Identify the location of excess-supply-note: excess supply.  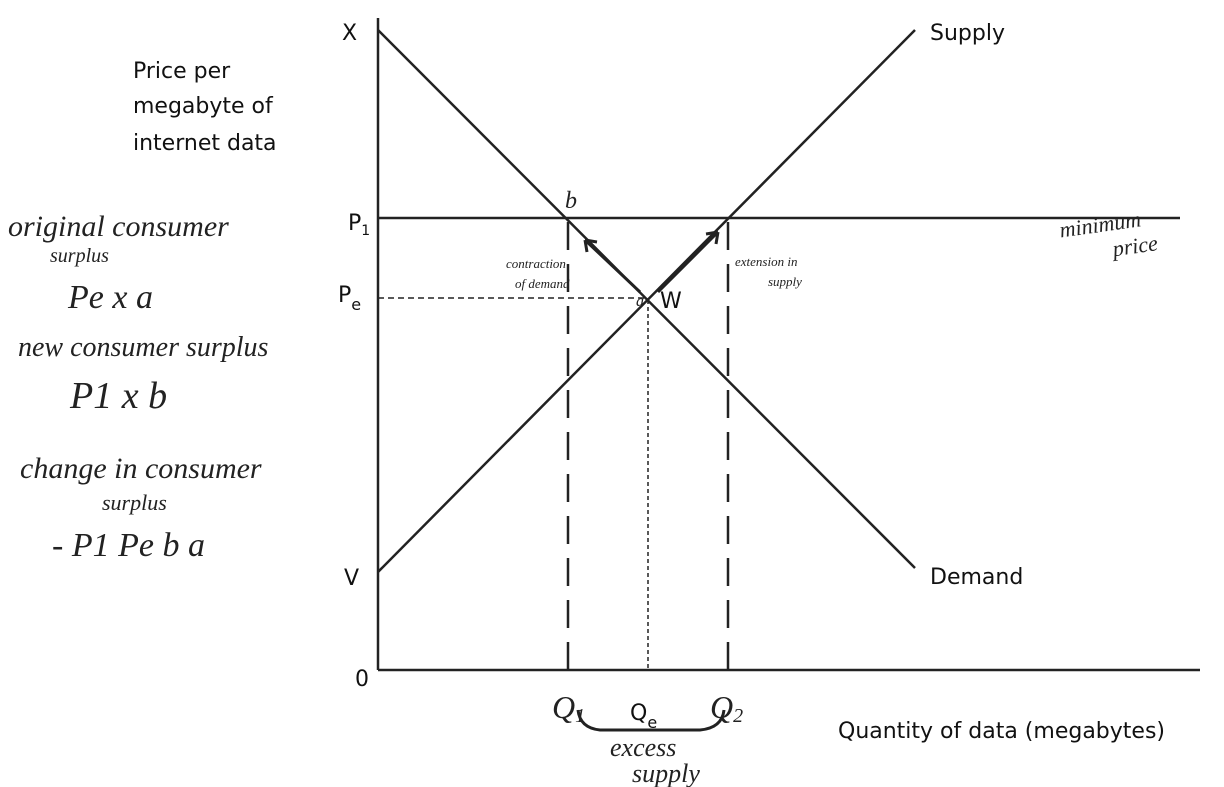
(655, 760).